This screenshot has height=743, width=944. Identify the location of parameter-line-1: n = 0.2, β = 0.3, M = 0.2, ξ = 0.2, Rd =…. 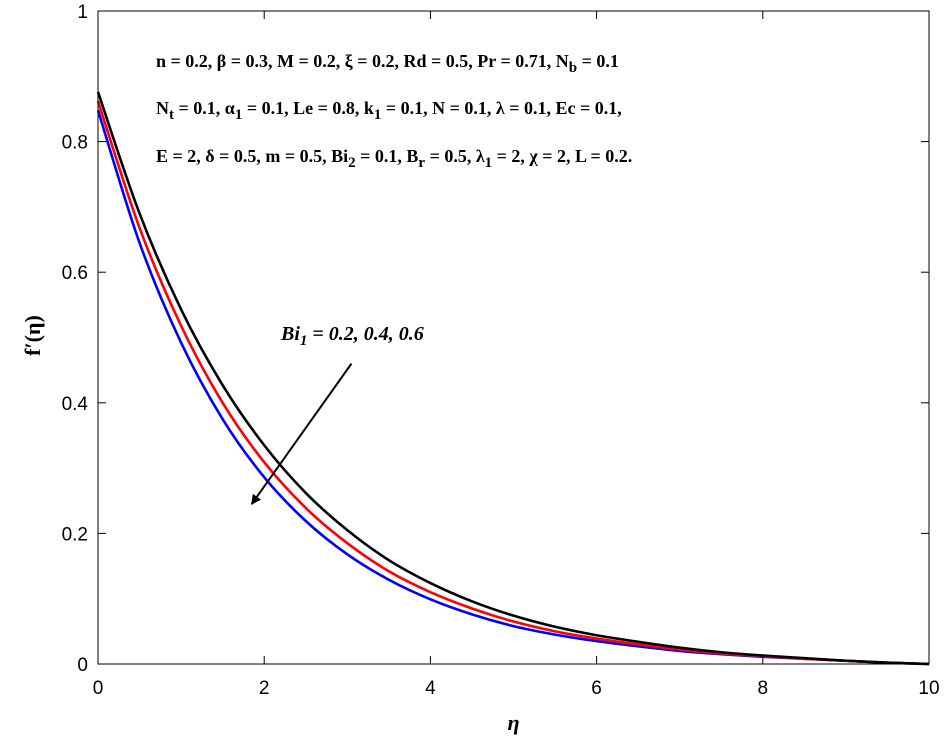
(387, 63).